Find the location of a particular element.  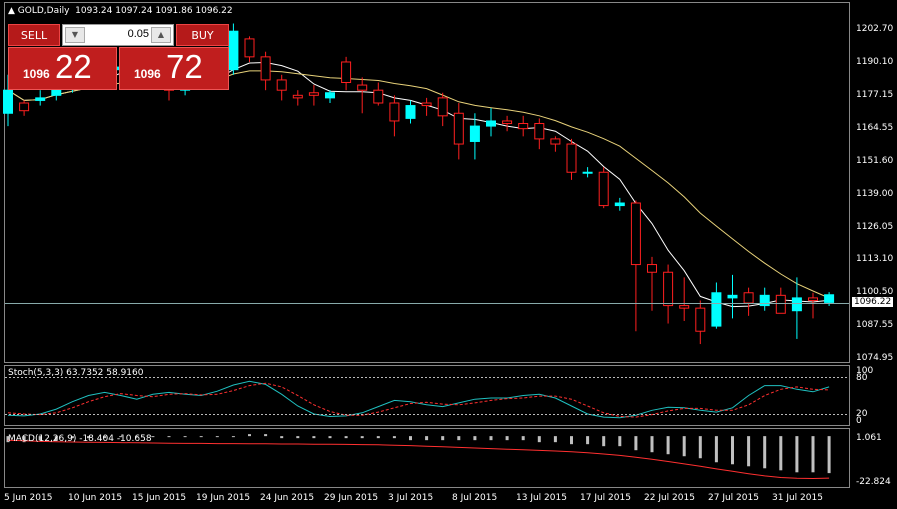

sell-button: SELL is located at coordinates (34, 35).